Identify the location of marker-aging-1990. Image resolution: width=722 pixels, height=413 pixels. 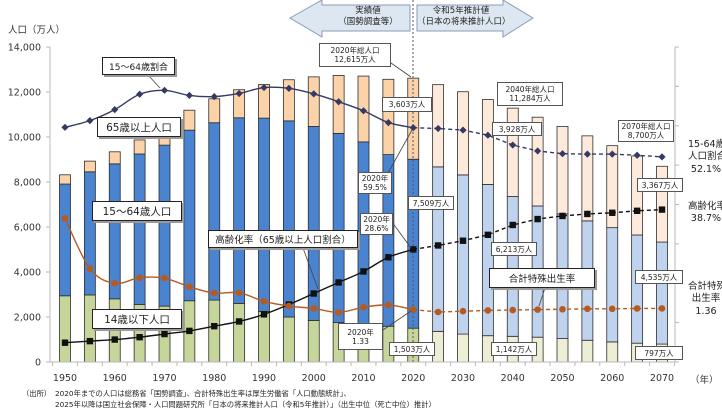
(264, 314).